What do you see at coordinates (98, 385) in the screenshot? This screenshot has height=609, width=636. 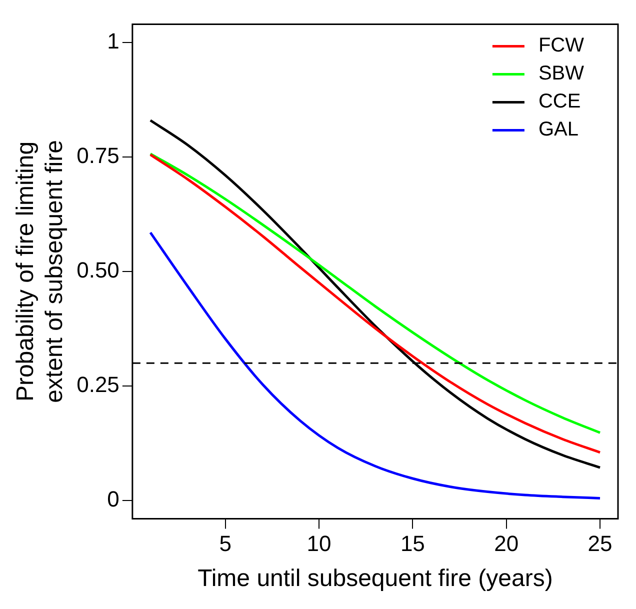 I see `y-tick-label: 0.25` at bounding box center [98, 385].